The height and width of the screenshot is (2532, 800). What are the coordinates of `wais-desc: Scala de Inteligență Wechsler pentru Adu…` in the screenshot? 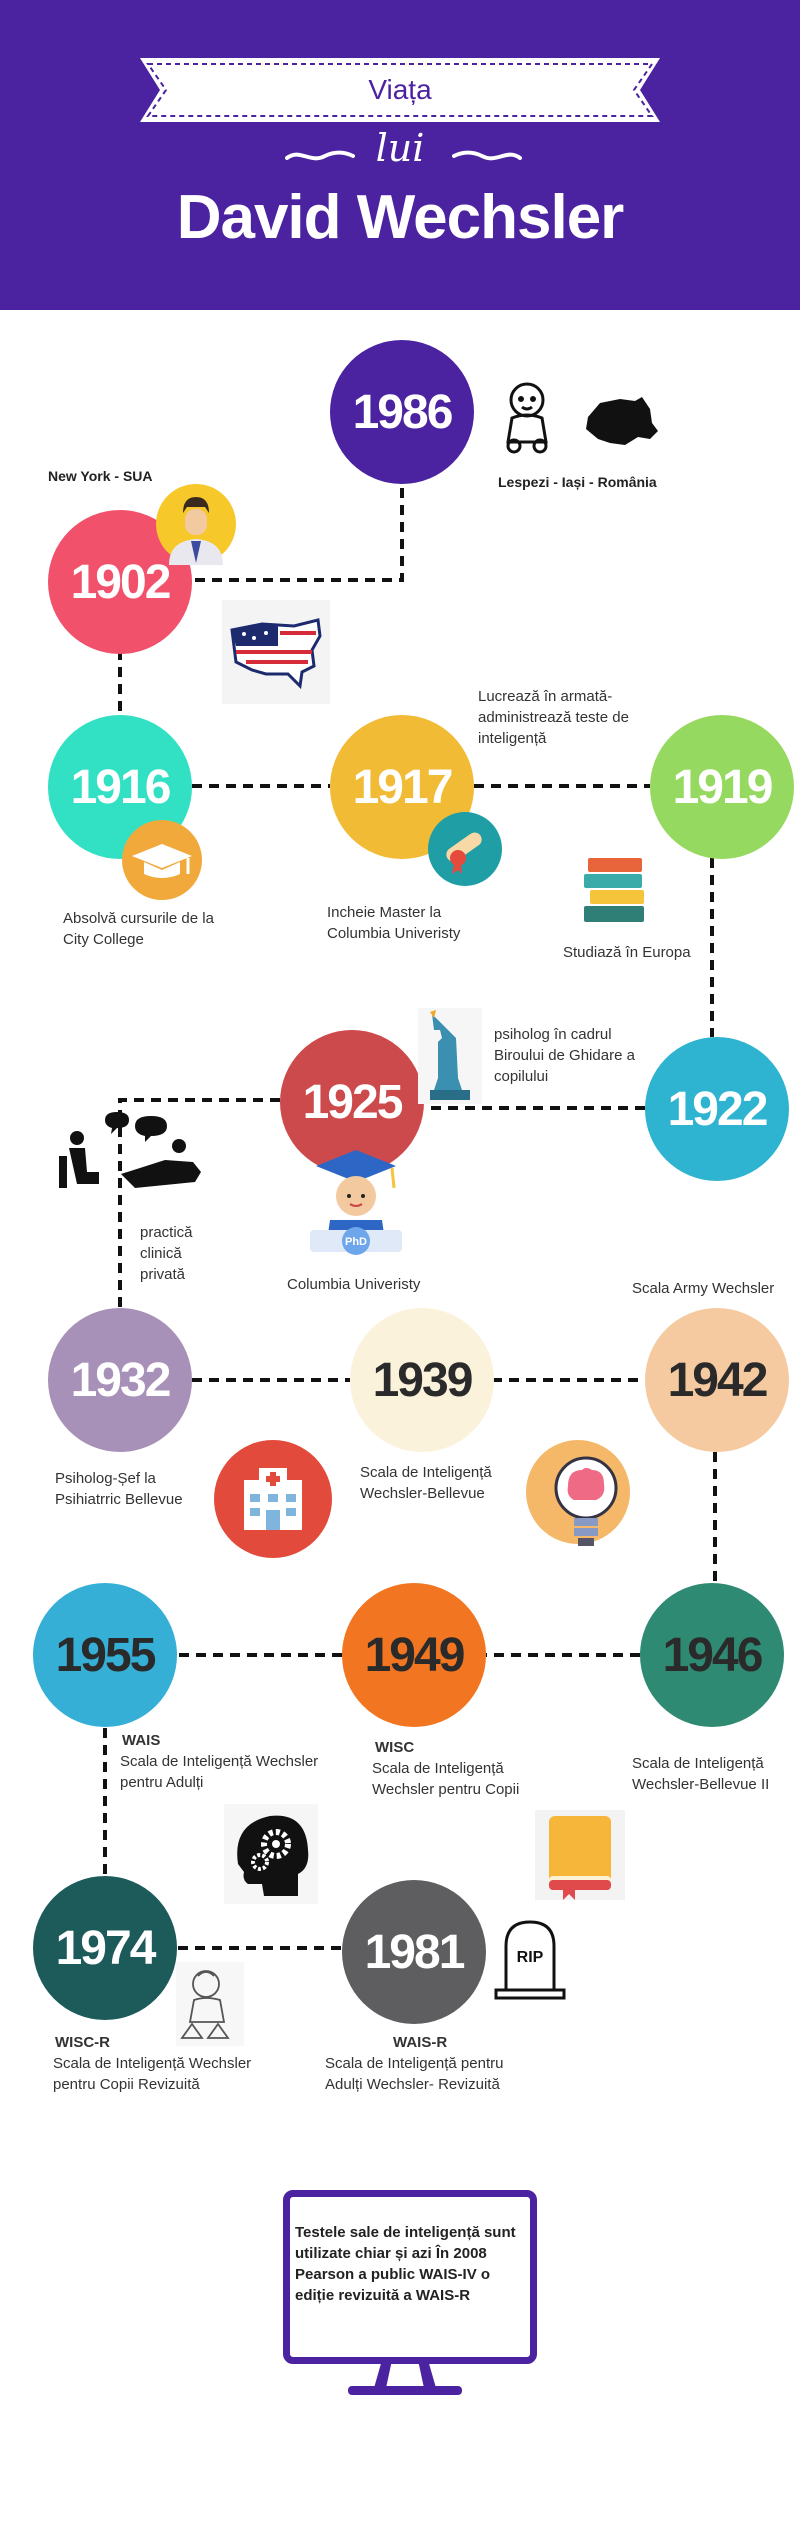 It's located at (219, 1772).